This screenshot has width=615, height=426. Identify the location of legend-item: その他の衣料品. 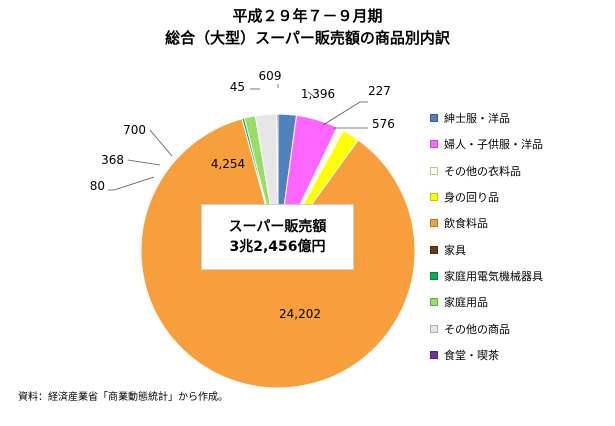
(486, 171).